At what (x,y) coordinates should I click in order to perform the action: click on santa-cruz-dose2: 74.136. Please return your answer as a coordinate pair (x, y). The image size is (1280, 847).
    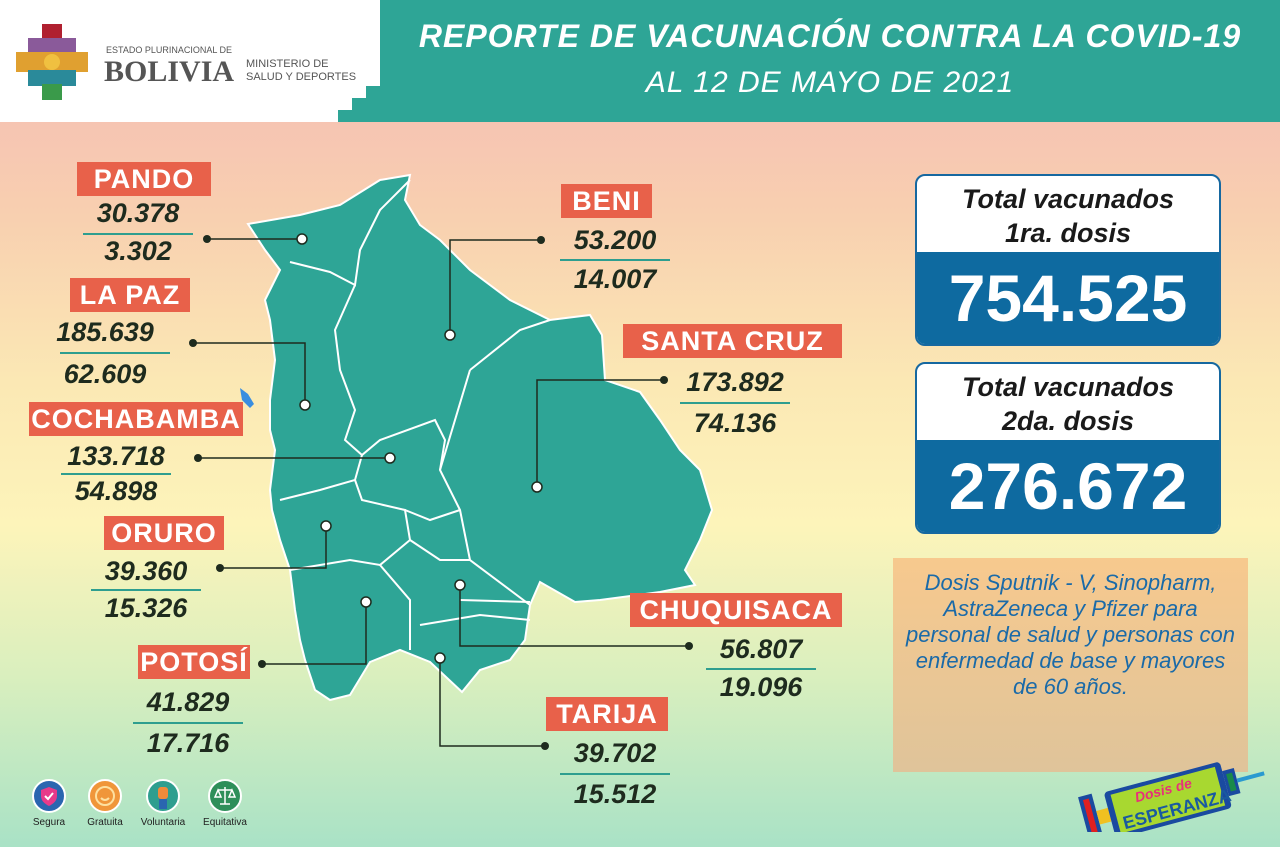
    Looking at the image, I should click on (735, 423).